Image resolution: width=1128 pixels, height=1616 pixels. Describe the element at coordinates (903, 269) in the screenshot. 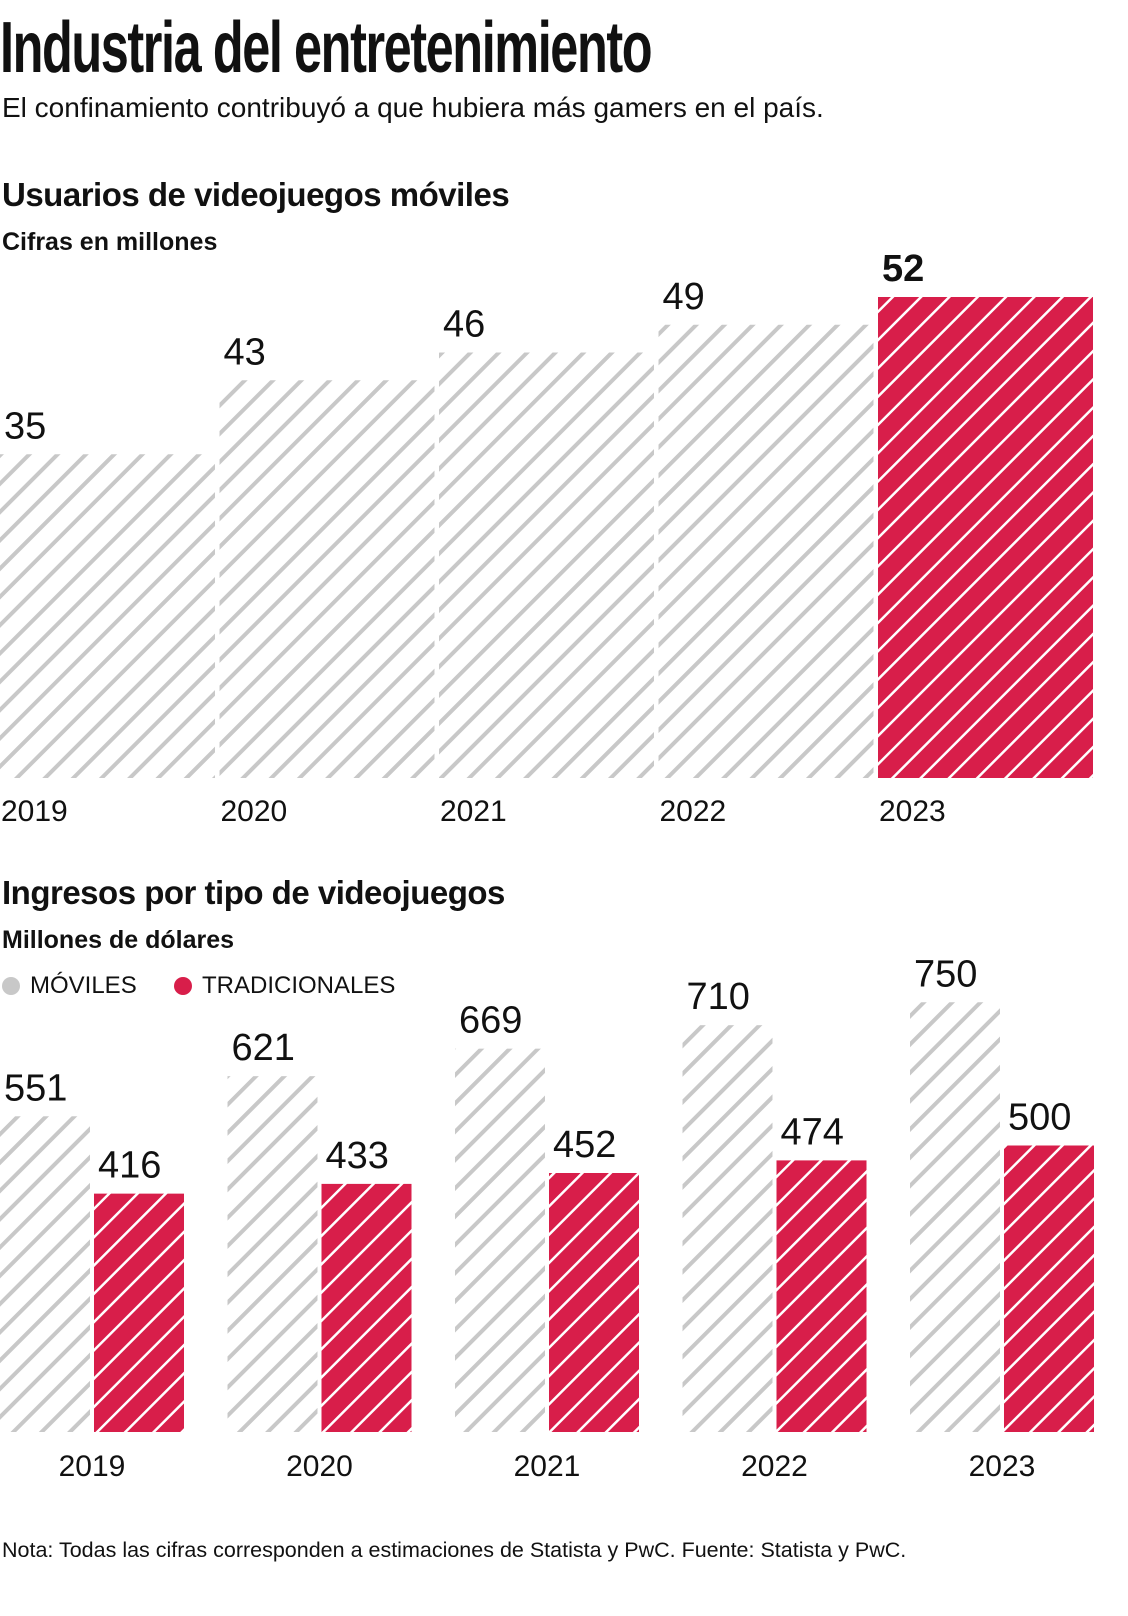

I see `value-label-2023: 52` at that location.